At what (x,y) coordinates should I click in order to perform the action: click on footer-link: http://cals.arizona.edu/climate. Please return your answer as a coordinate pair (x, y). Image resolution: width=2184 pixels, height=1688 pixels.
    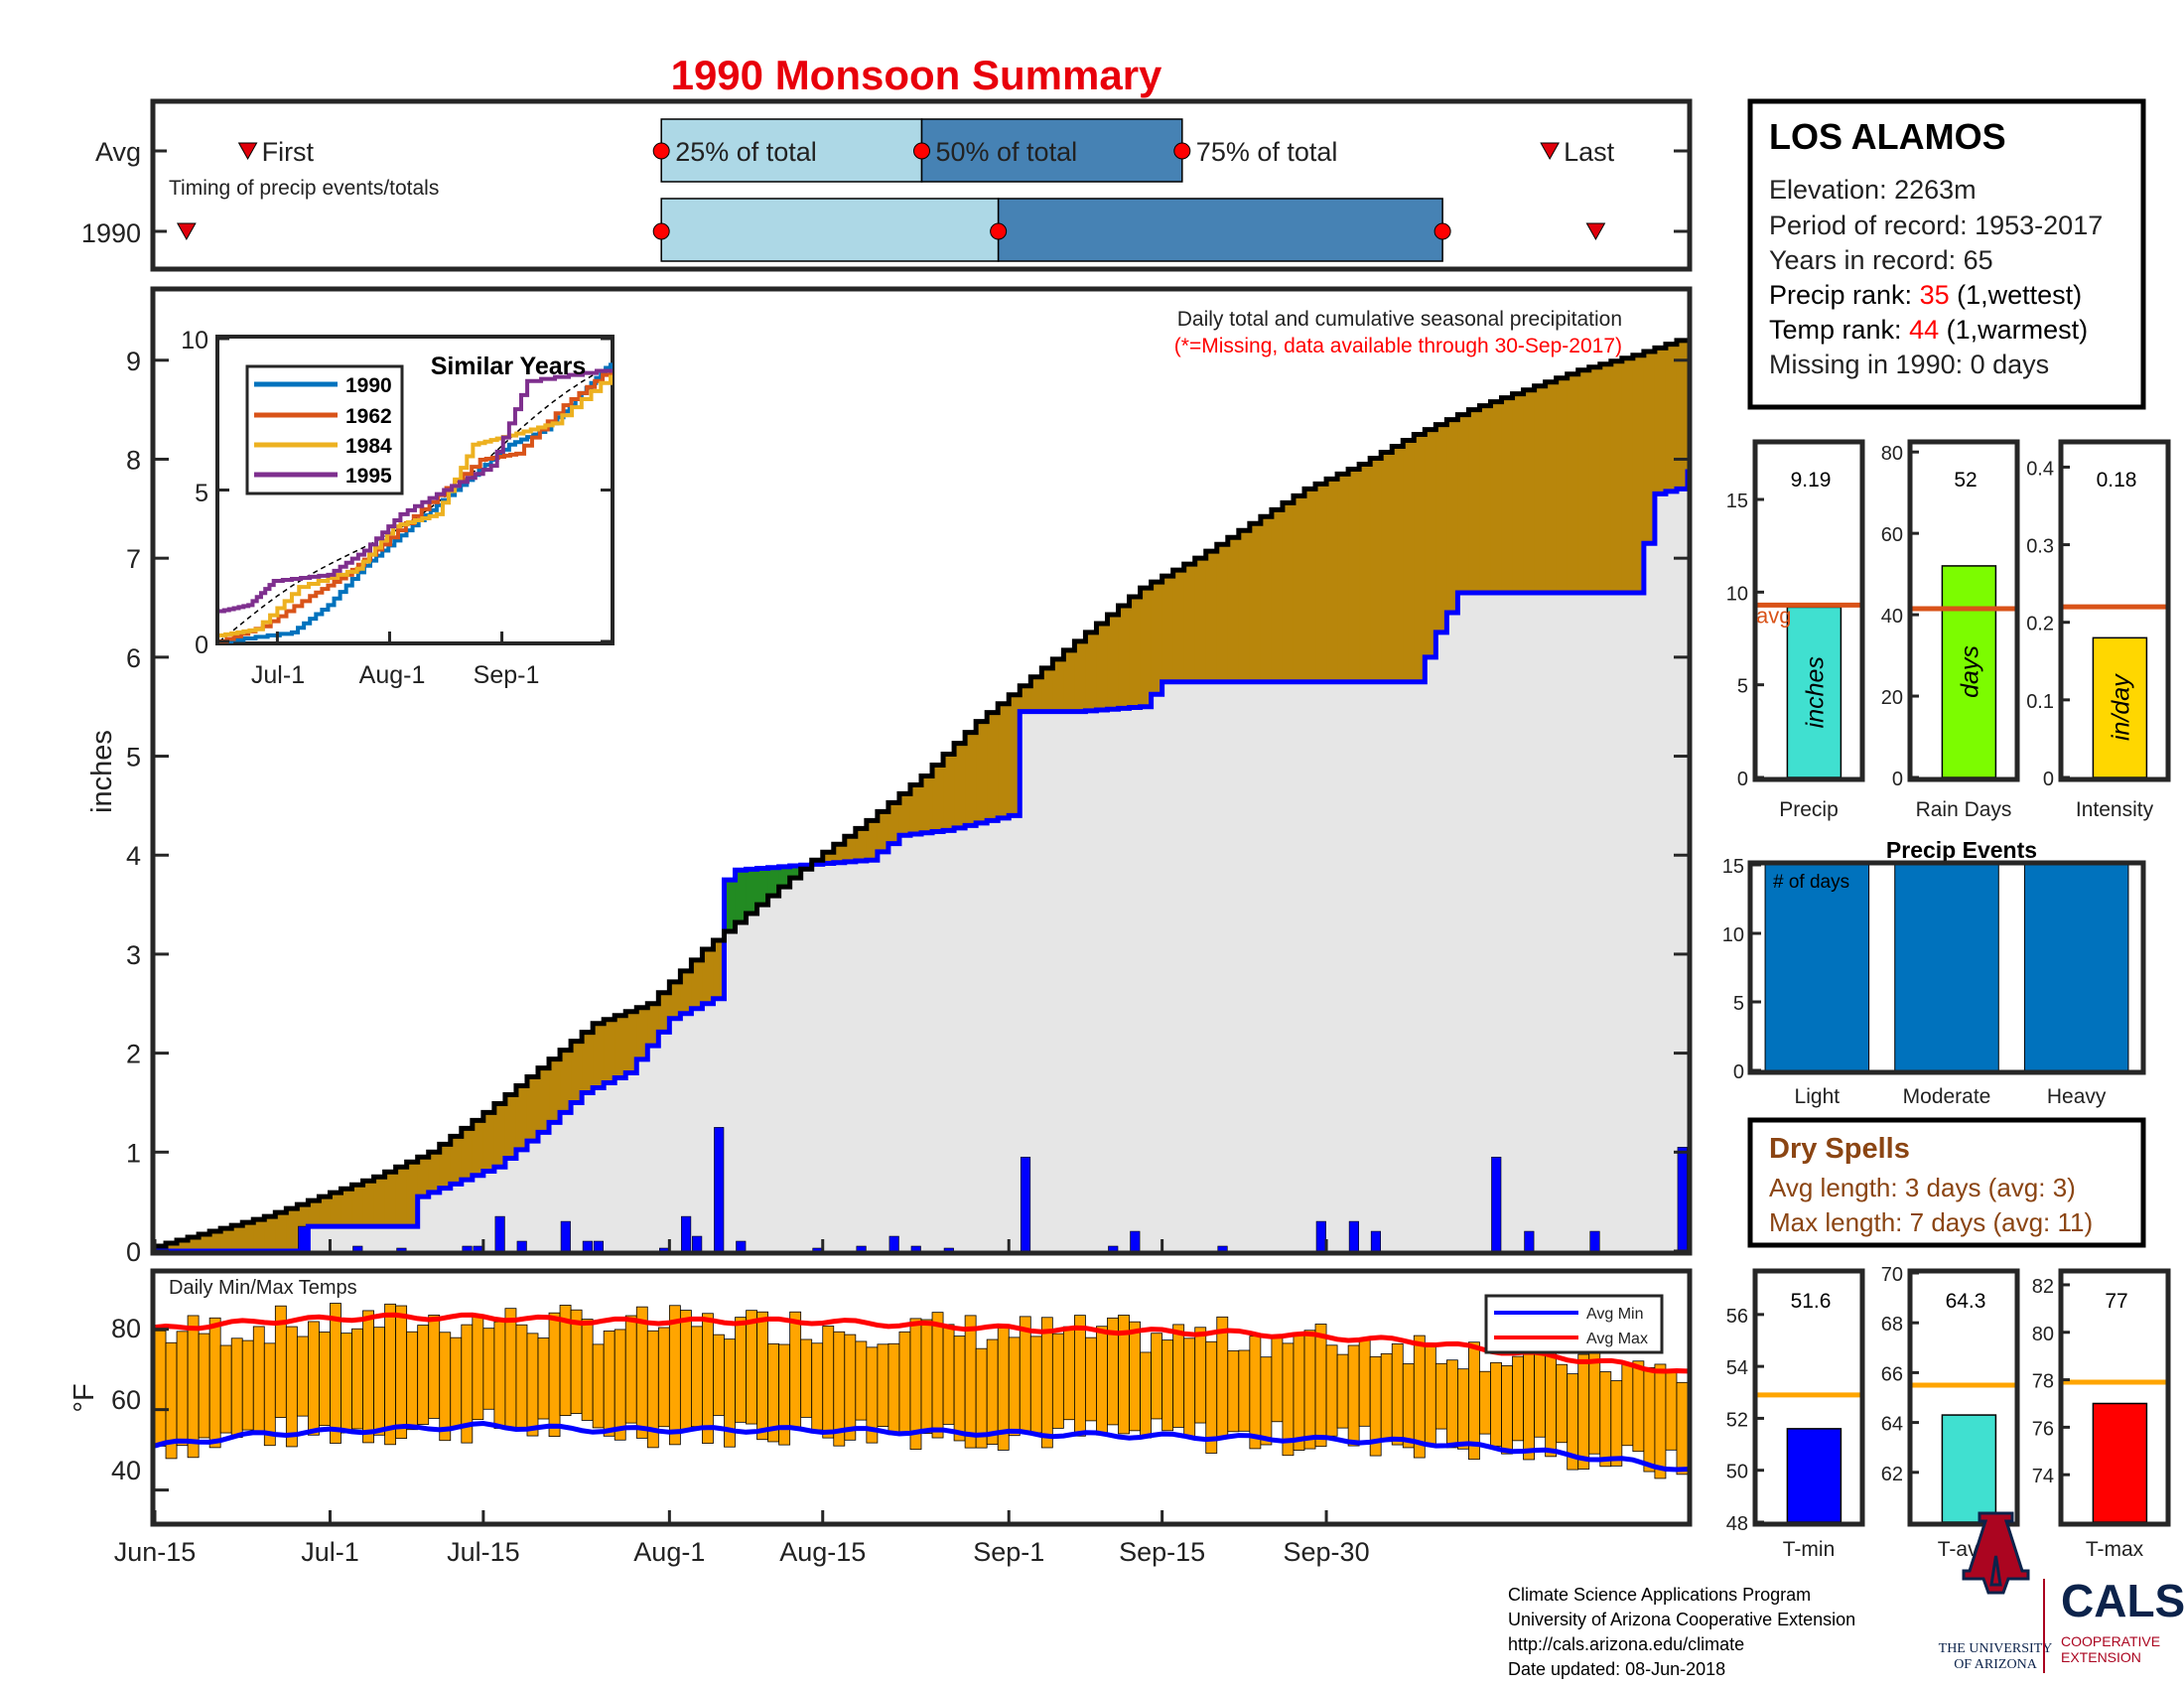
    Looking at the image, I should click on (1626, 1644).